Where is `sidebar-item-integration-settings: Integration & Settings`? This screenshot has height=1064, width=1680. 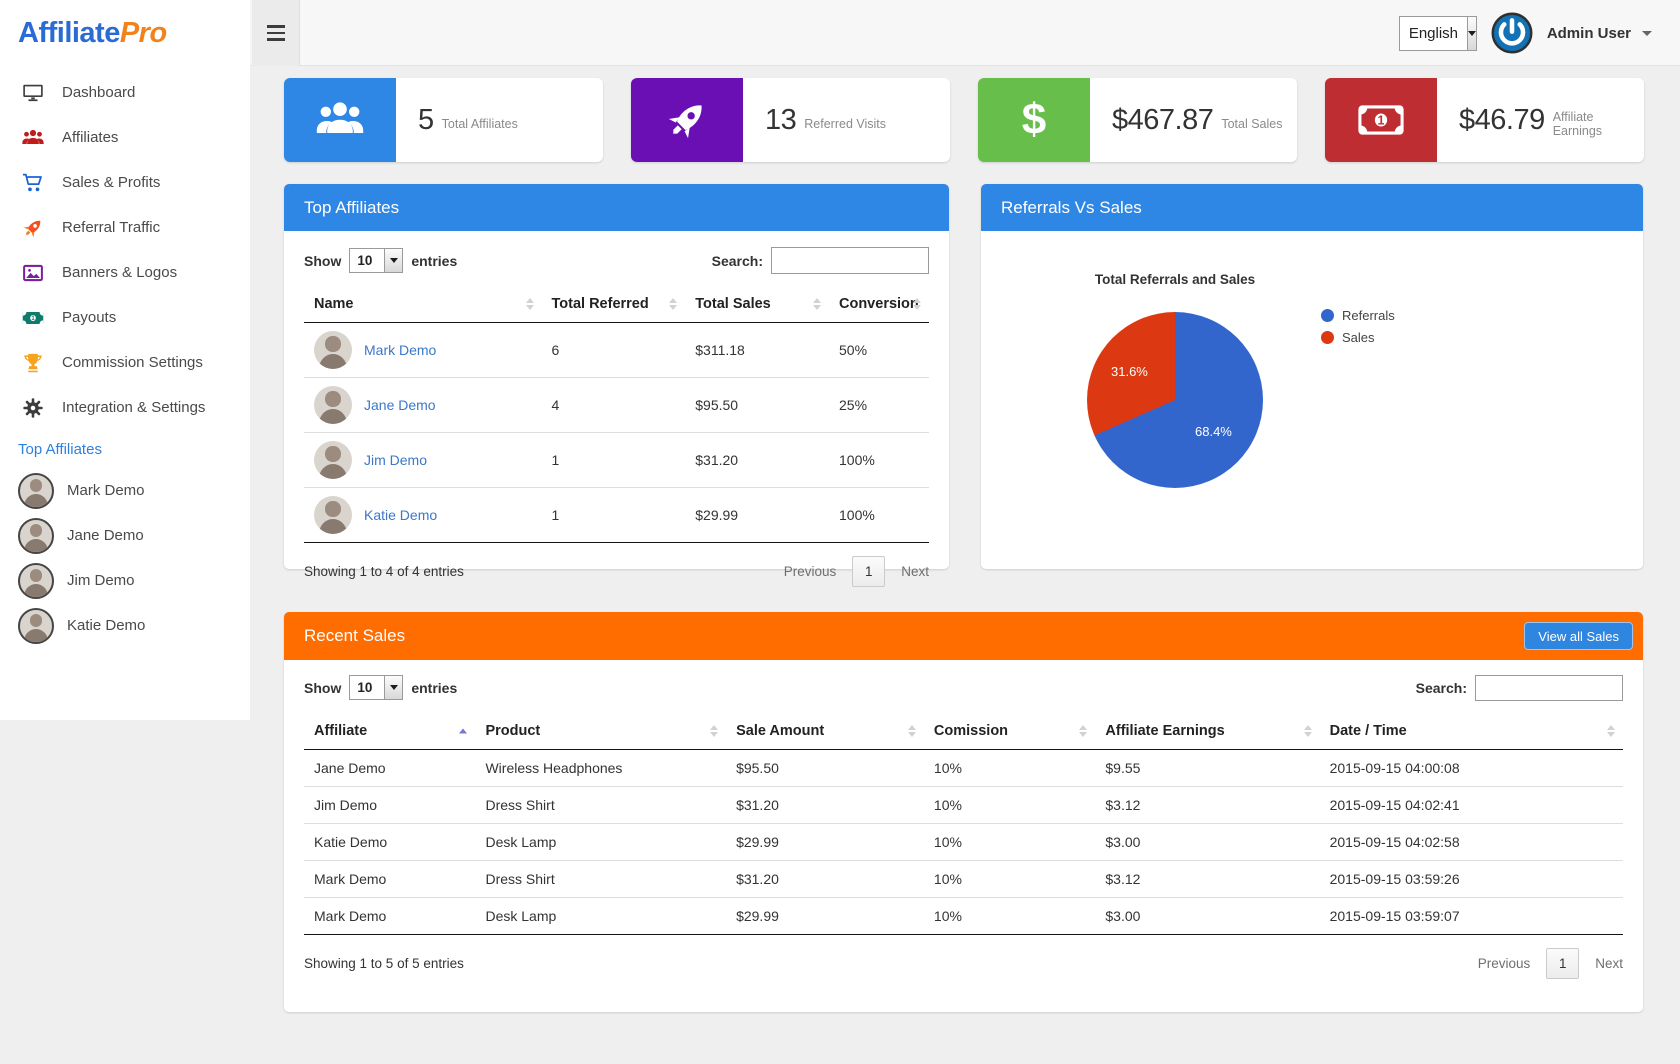 sidebar-item-integration-settings: Integration & Settings is located at coordinates (125, 407).